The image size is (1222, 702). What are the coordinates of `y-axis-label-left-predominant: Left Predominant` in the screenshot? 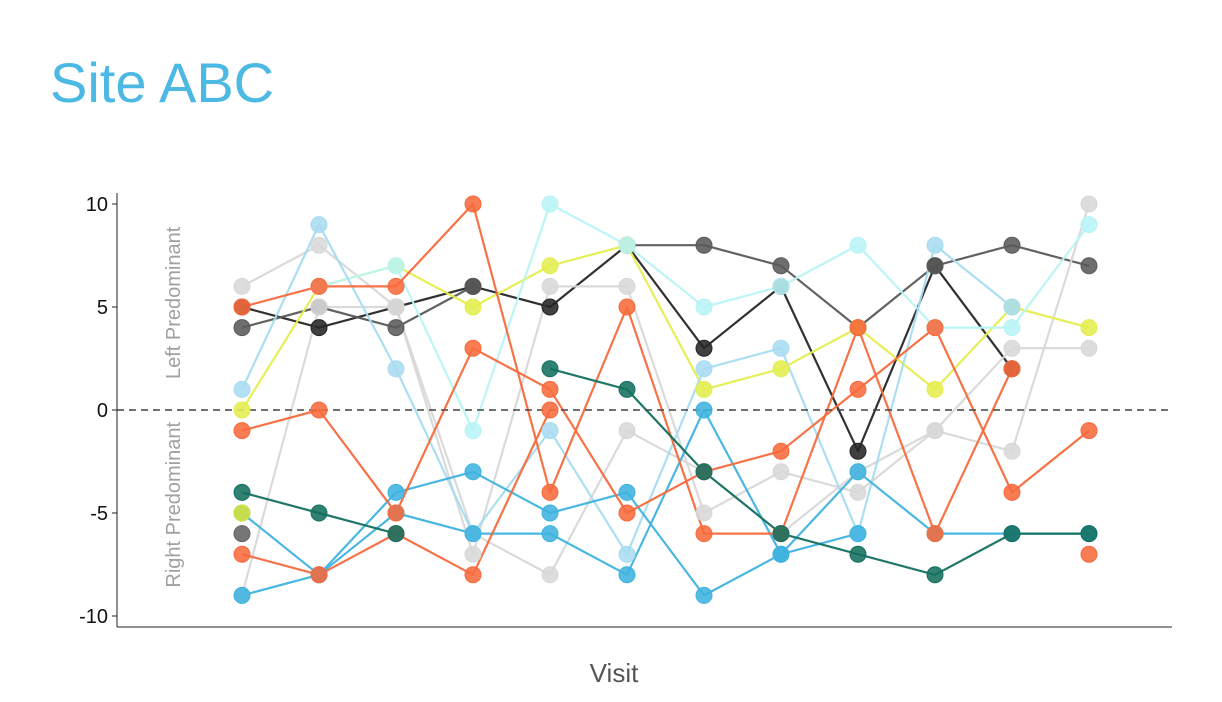 It's located at (174, 302).